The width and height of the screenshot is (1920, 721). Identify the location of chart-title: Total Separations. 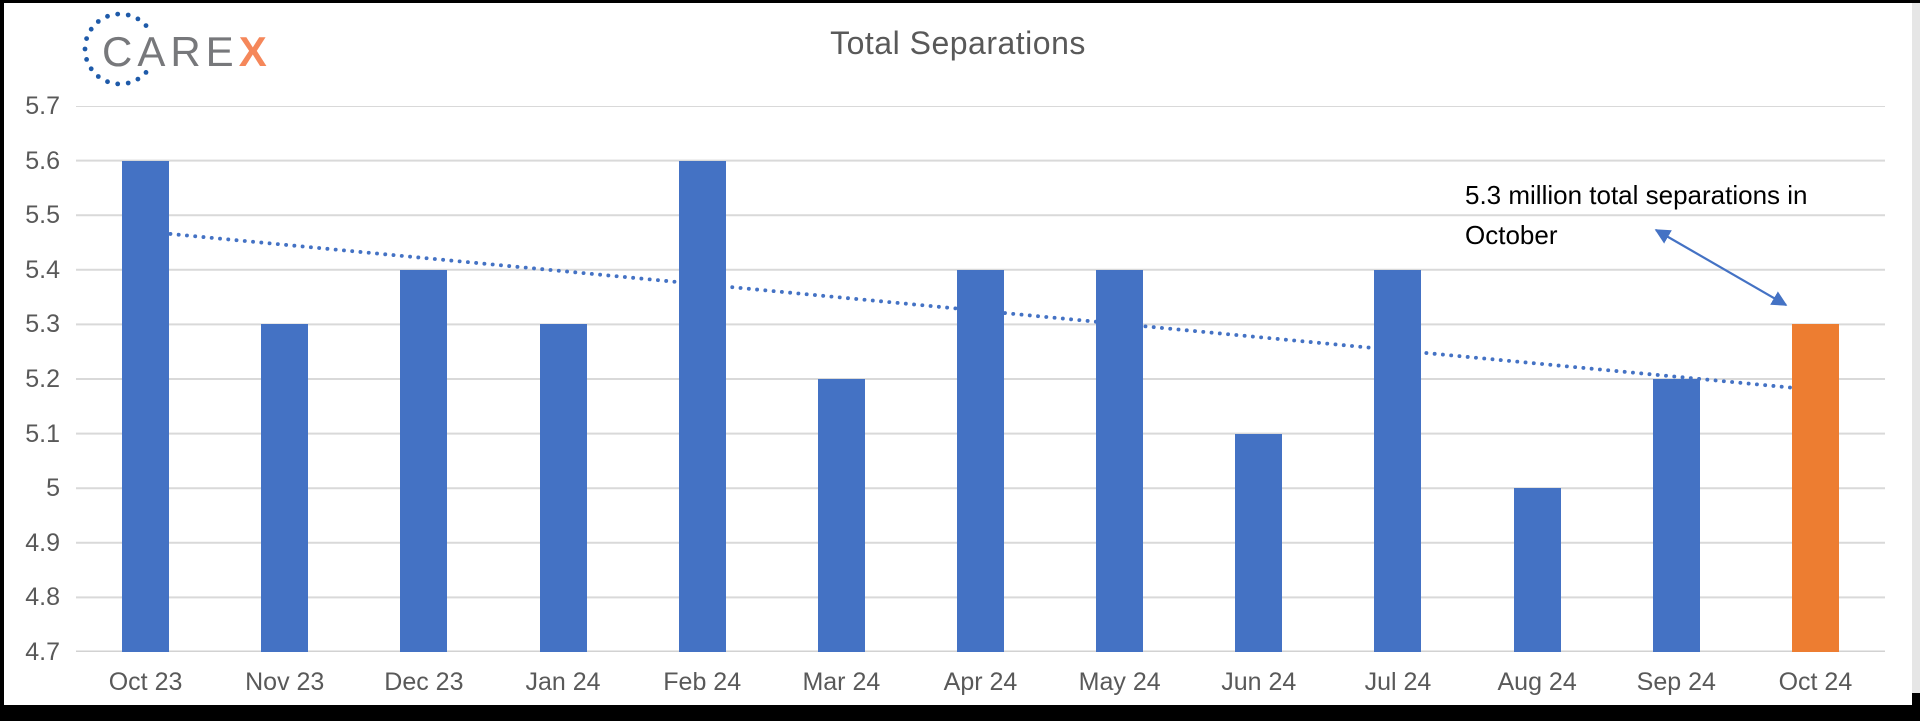
(958, 43).